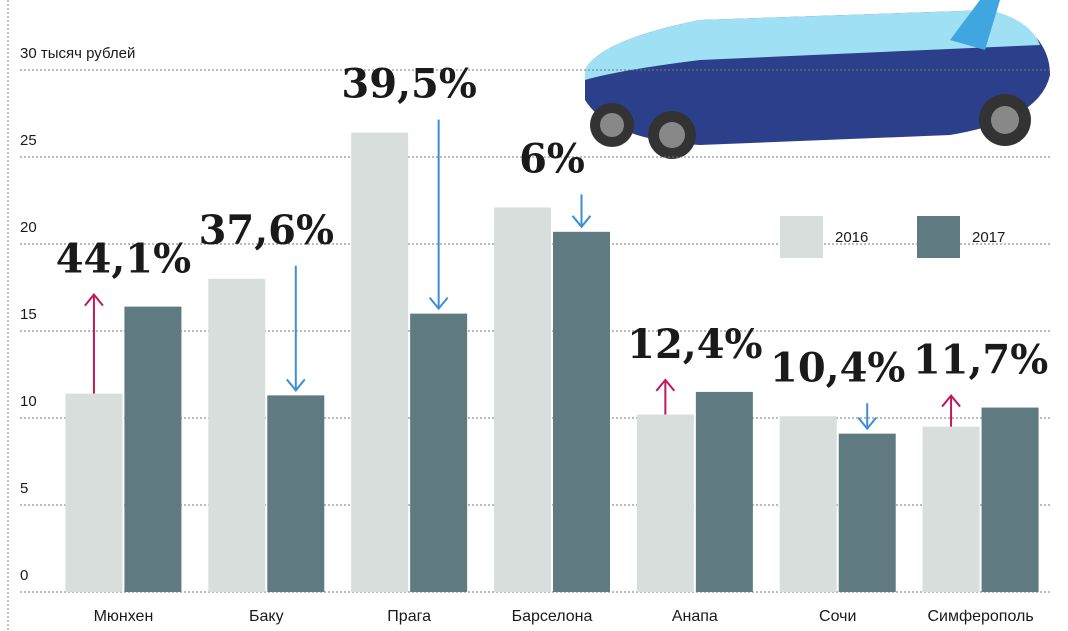  Describe the element at coordinates (28, 401) in the screenshot. I see `y-tick-label: 10` at that location.